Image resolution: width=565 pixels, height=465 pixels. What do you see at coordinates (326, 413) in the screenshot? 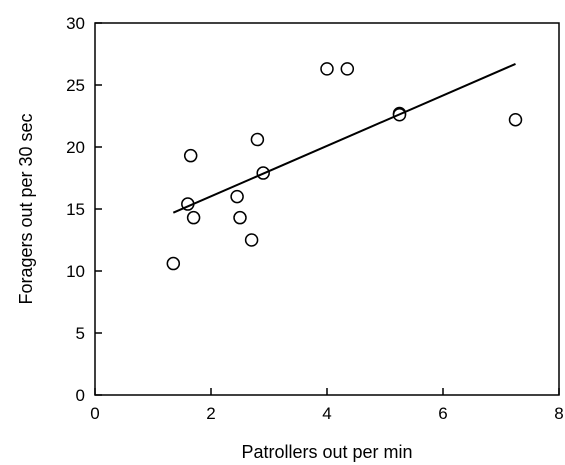
I see `x-tick-label: 4` at bounding box center [326, 413].